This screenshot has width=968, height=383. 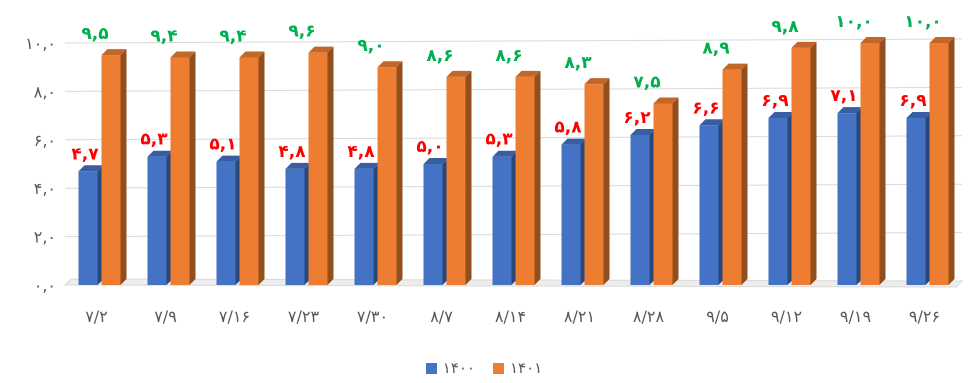 I want to click on y-tick-label: ۴,۰, so click(x=45, y=188).